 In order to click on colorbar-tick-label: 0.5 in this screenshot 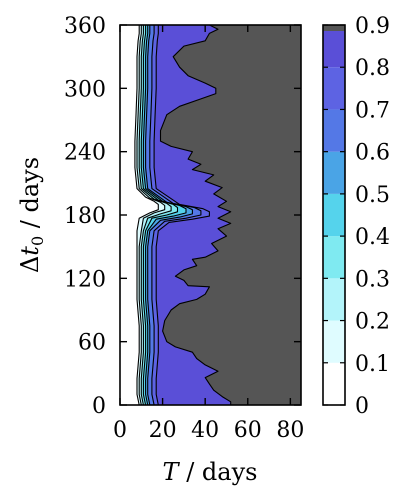, I will do `click(372, 195)`.